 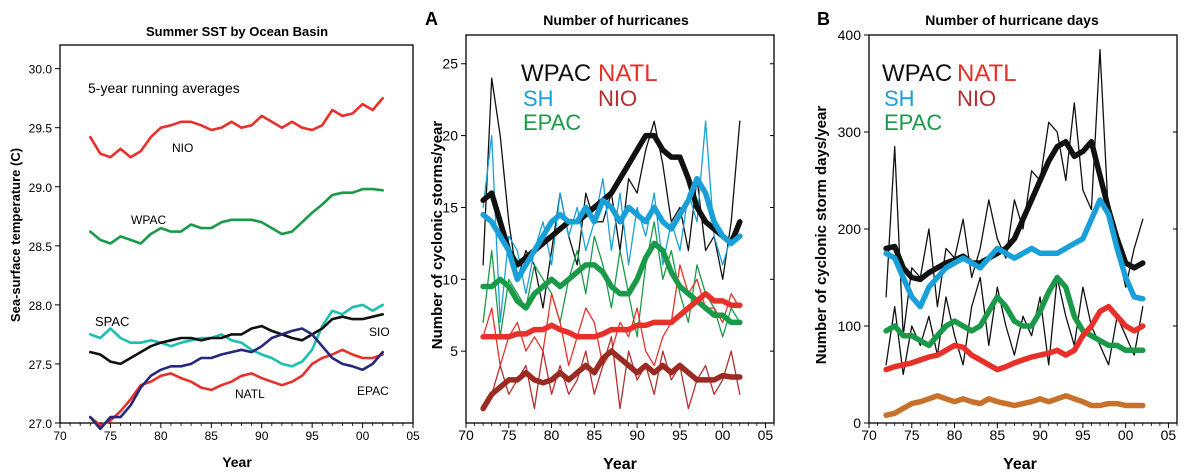 I want to click on storms-y-tick-label: 5, so click(x=454, y=351).